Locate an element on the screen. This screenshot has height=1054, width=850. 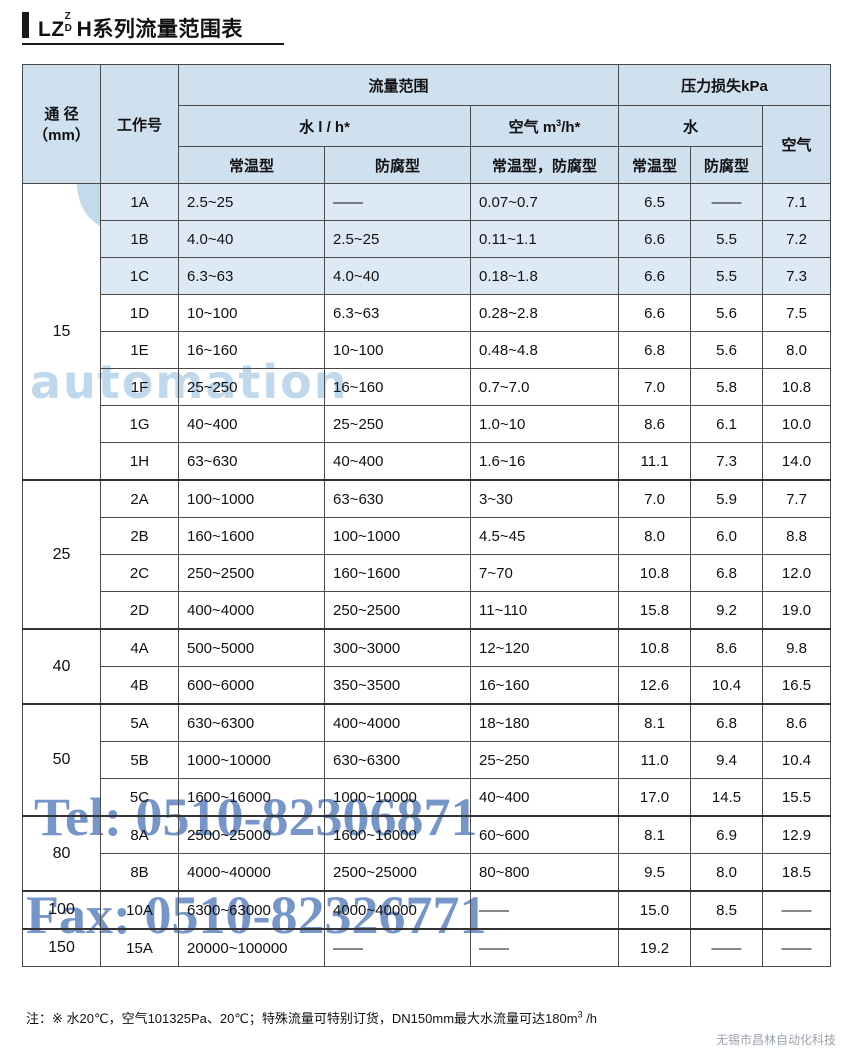
cell-air: 60~600 is located at coordinates (544, 834).